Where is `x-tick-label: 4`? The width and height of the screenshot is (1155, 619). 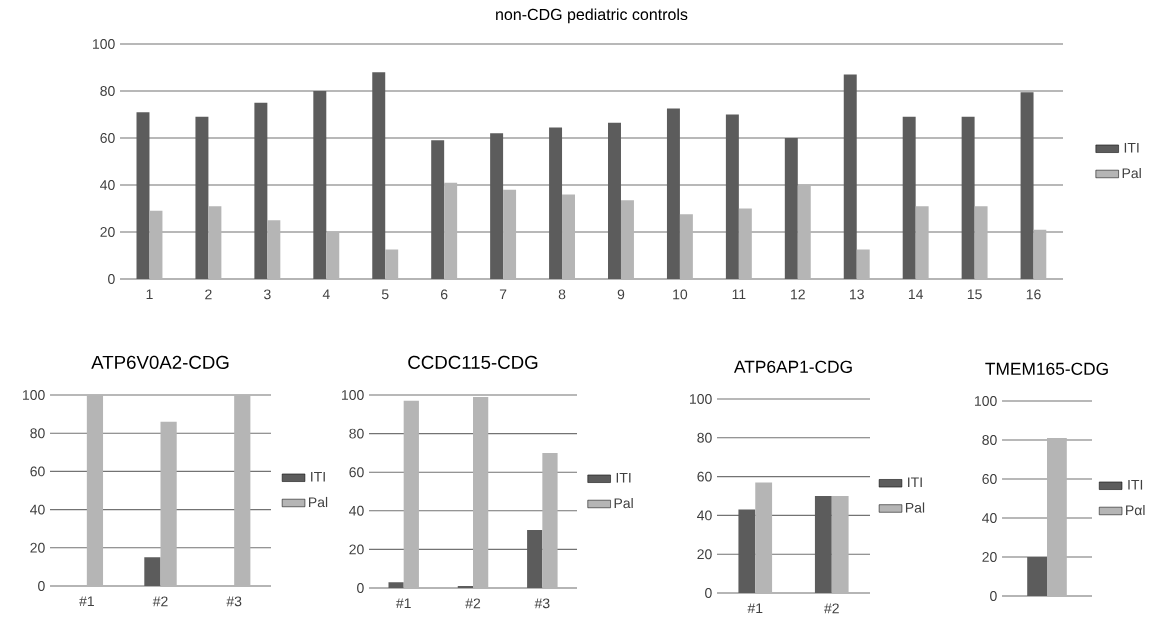 x-tick-label: 4 is located at coordinates (326, 294).